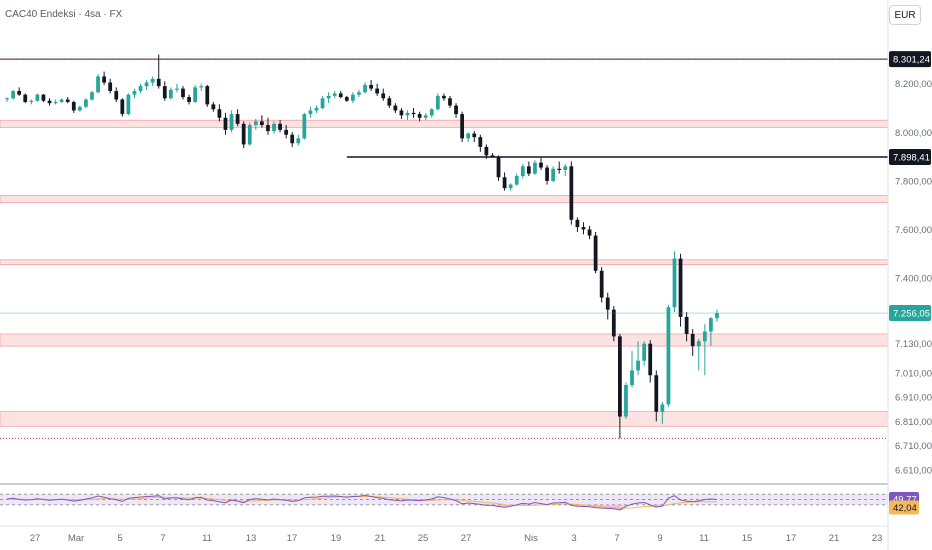 The width and height of the screenshot is (932, 550). Describe the element at coordinates (913, 398) in the screenshot. I see `price-tick-label: 6.910,00` at that location.